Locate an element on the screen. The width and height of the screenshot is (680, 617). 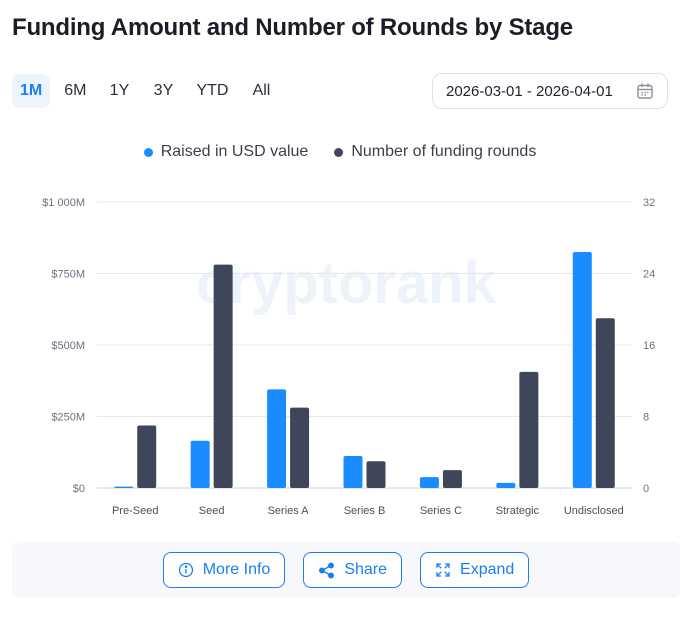
y-right-tick-label: 0 is located at coordinates (646, 489).